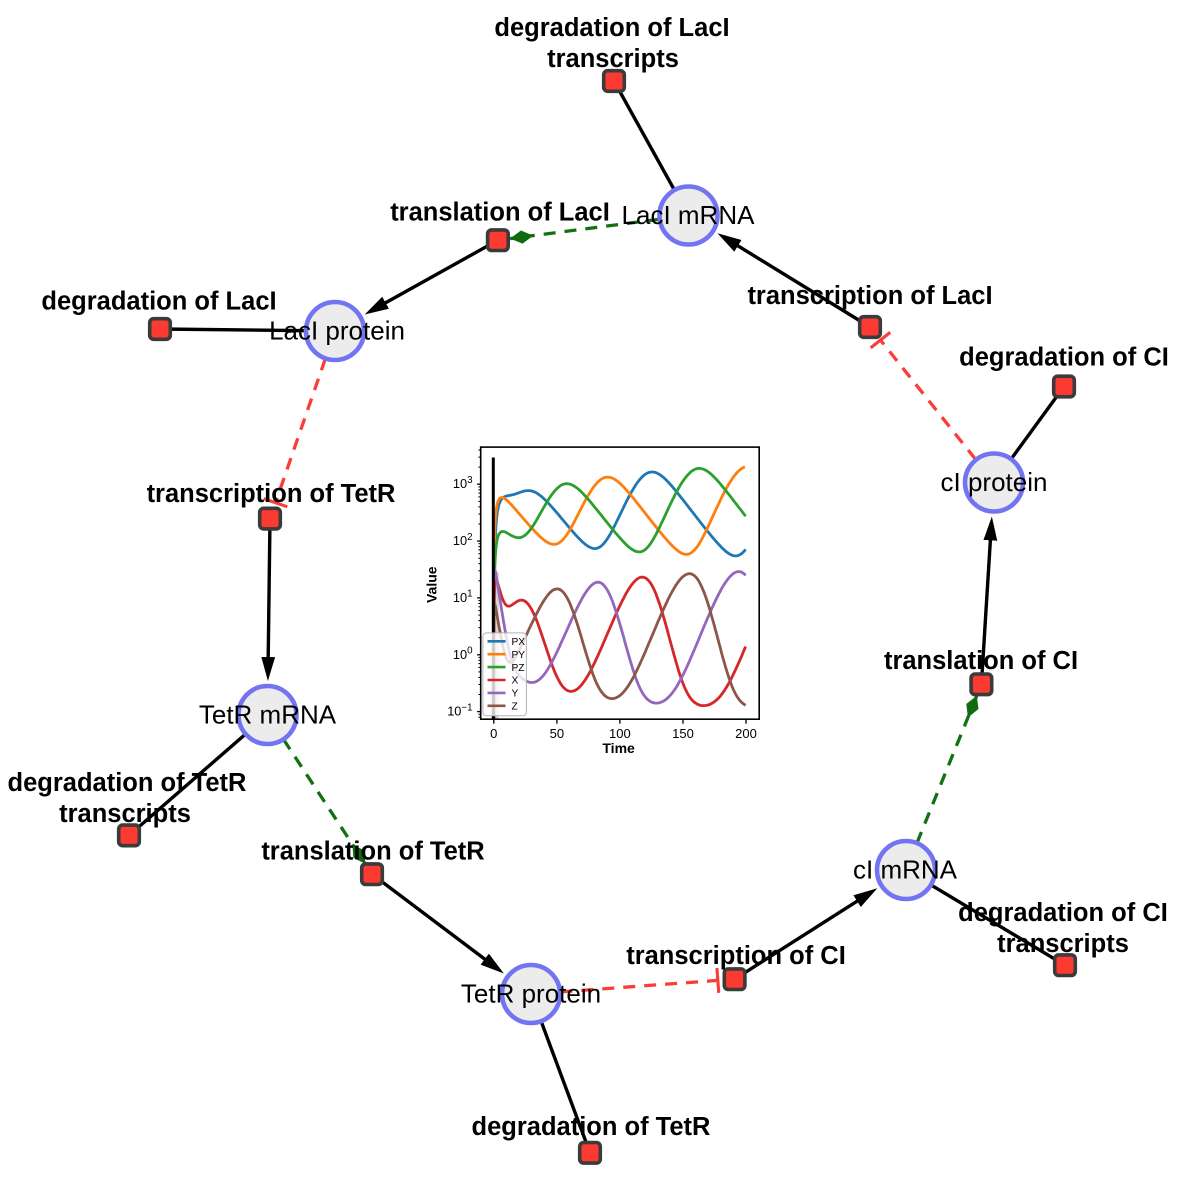 The image size is (1189, 1200). I want to click on svg-text: translation of CI, so click(981, 661).